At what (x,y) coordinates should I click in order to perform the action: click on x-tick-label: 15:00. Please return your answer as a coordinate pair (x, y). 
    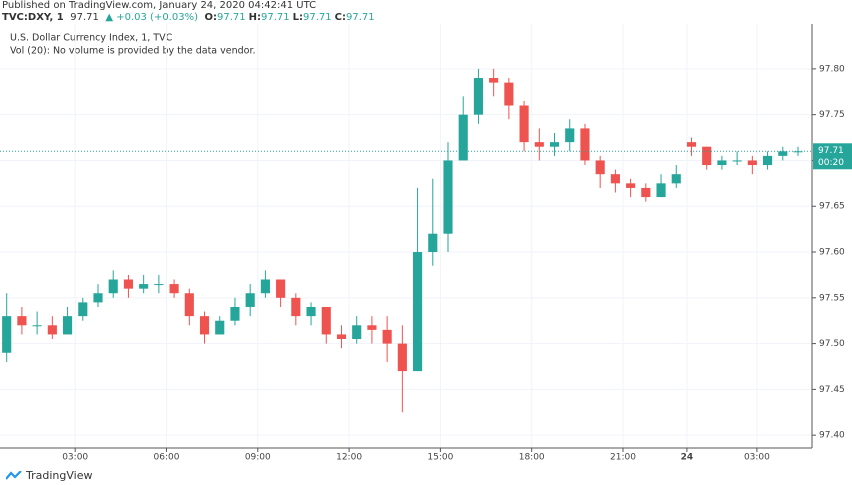
    Looking at the image, I should click on (440, 458).